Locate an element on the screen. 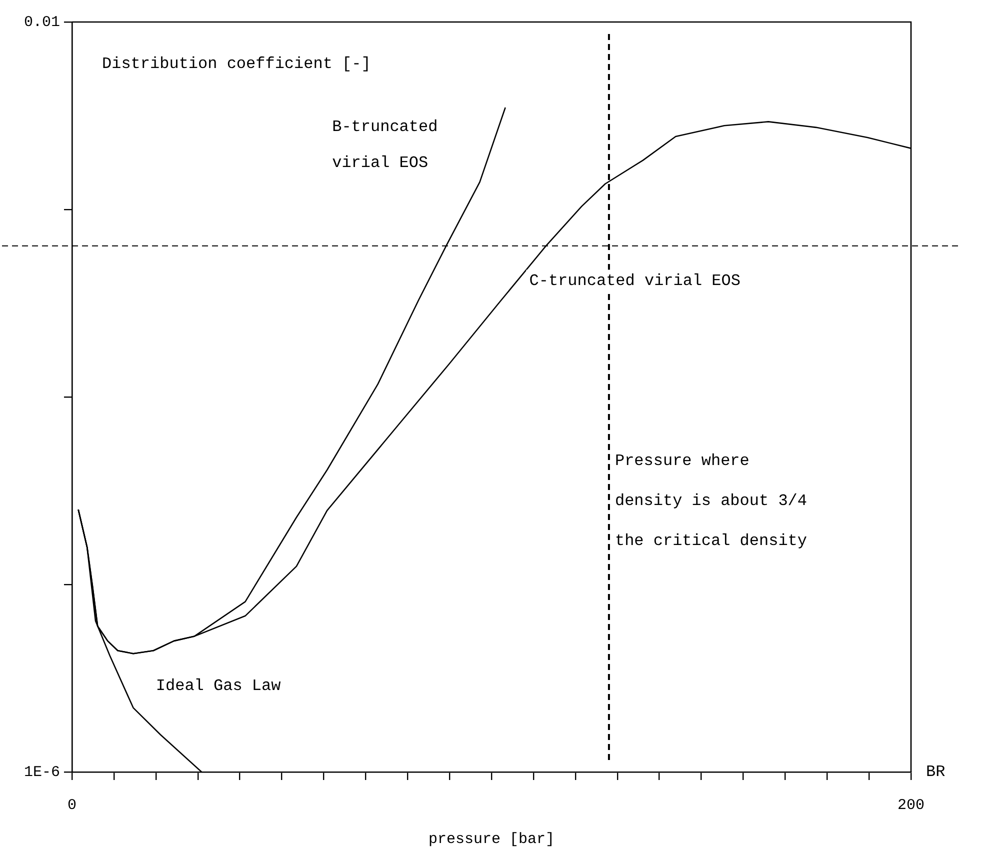 This screenshot has width=991, height=862. y-tick-label: 0.01 is located at coordinates (42, 22).